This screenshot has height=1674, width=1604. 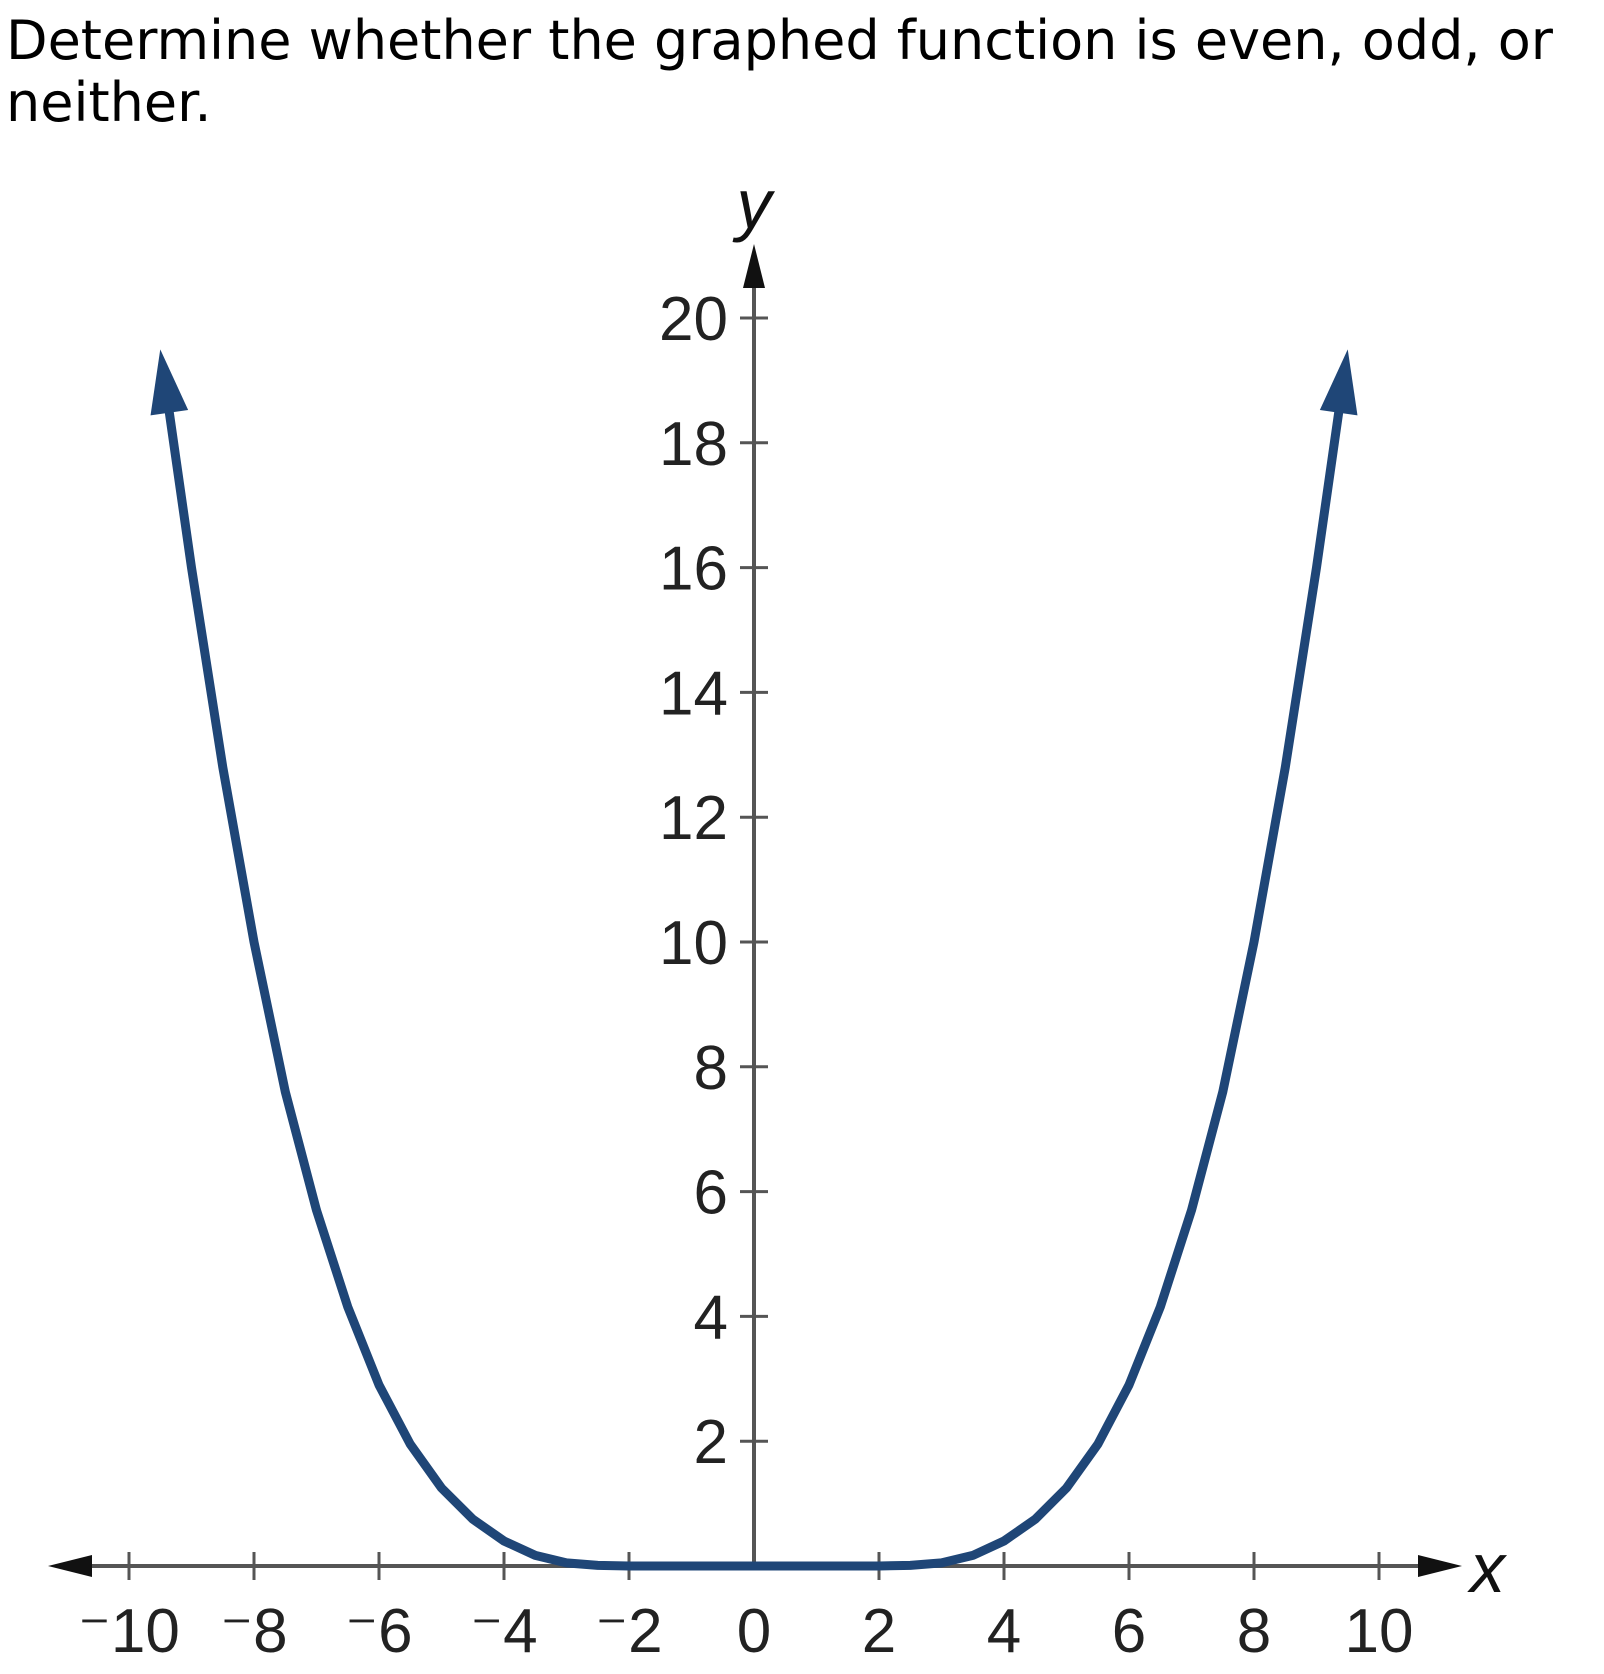 What do you see at coordinates (711, 1317) in the screenshot?
I see `y-tick-label: 4` at bounding box center [711, 1317].